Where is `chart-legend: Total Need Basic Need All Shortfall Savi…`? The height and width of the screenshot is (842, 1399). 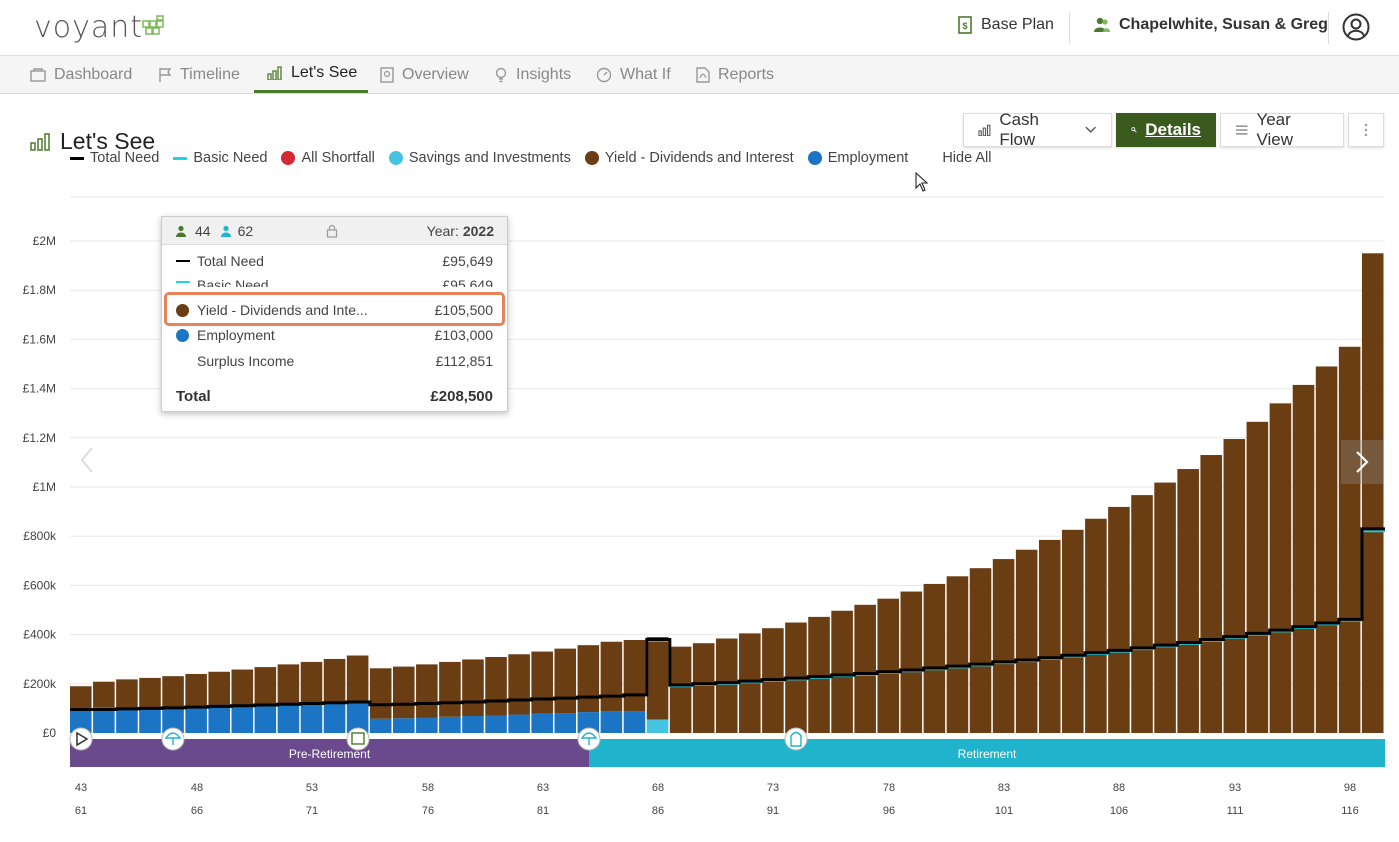
chart-legend: Total Need Basic Need All Shortfall Savi… is located at coordinates (537, 158).